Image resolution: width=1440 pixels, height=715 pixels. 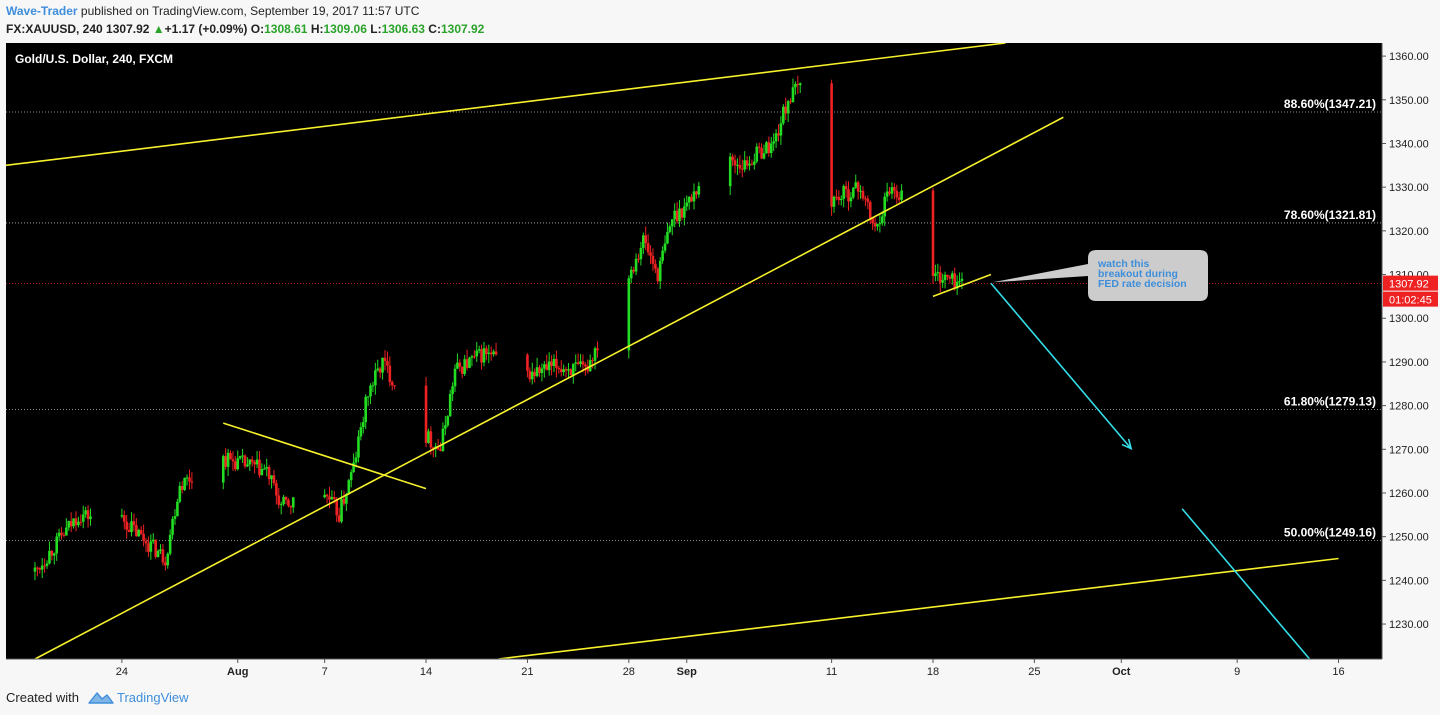 I want to click on x-tick-label: 16, so click(x=1338, y=672).